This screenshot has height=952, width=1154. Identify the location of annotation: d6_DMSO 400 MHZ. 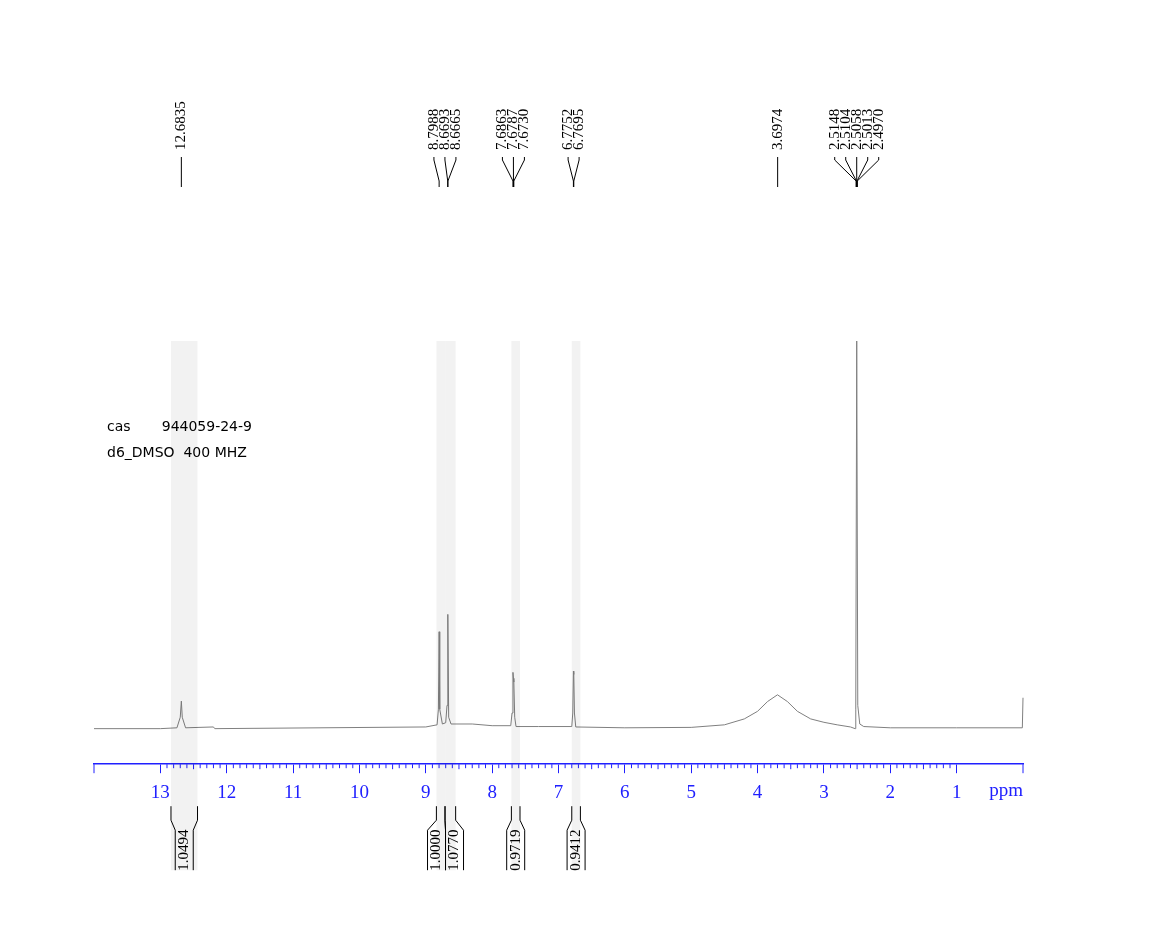
(177, 451).